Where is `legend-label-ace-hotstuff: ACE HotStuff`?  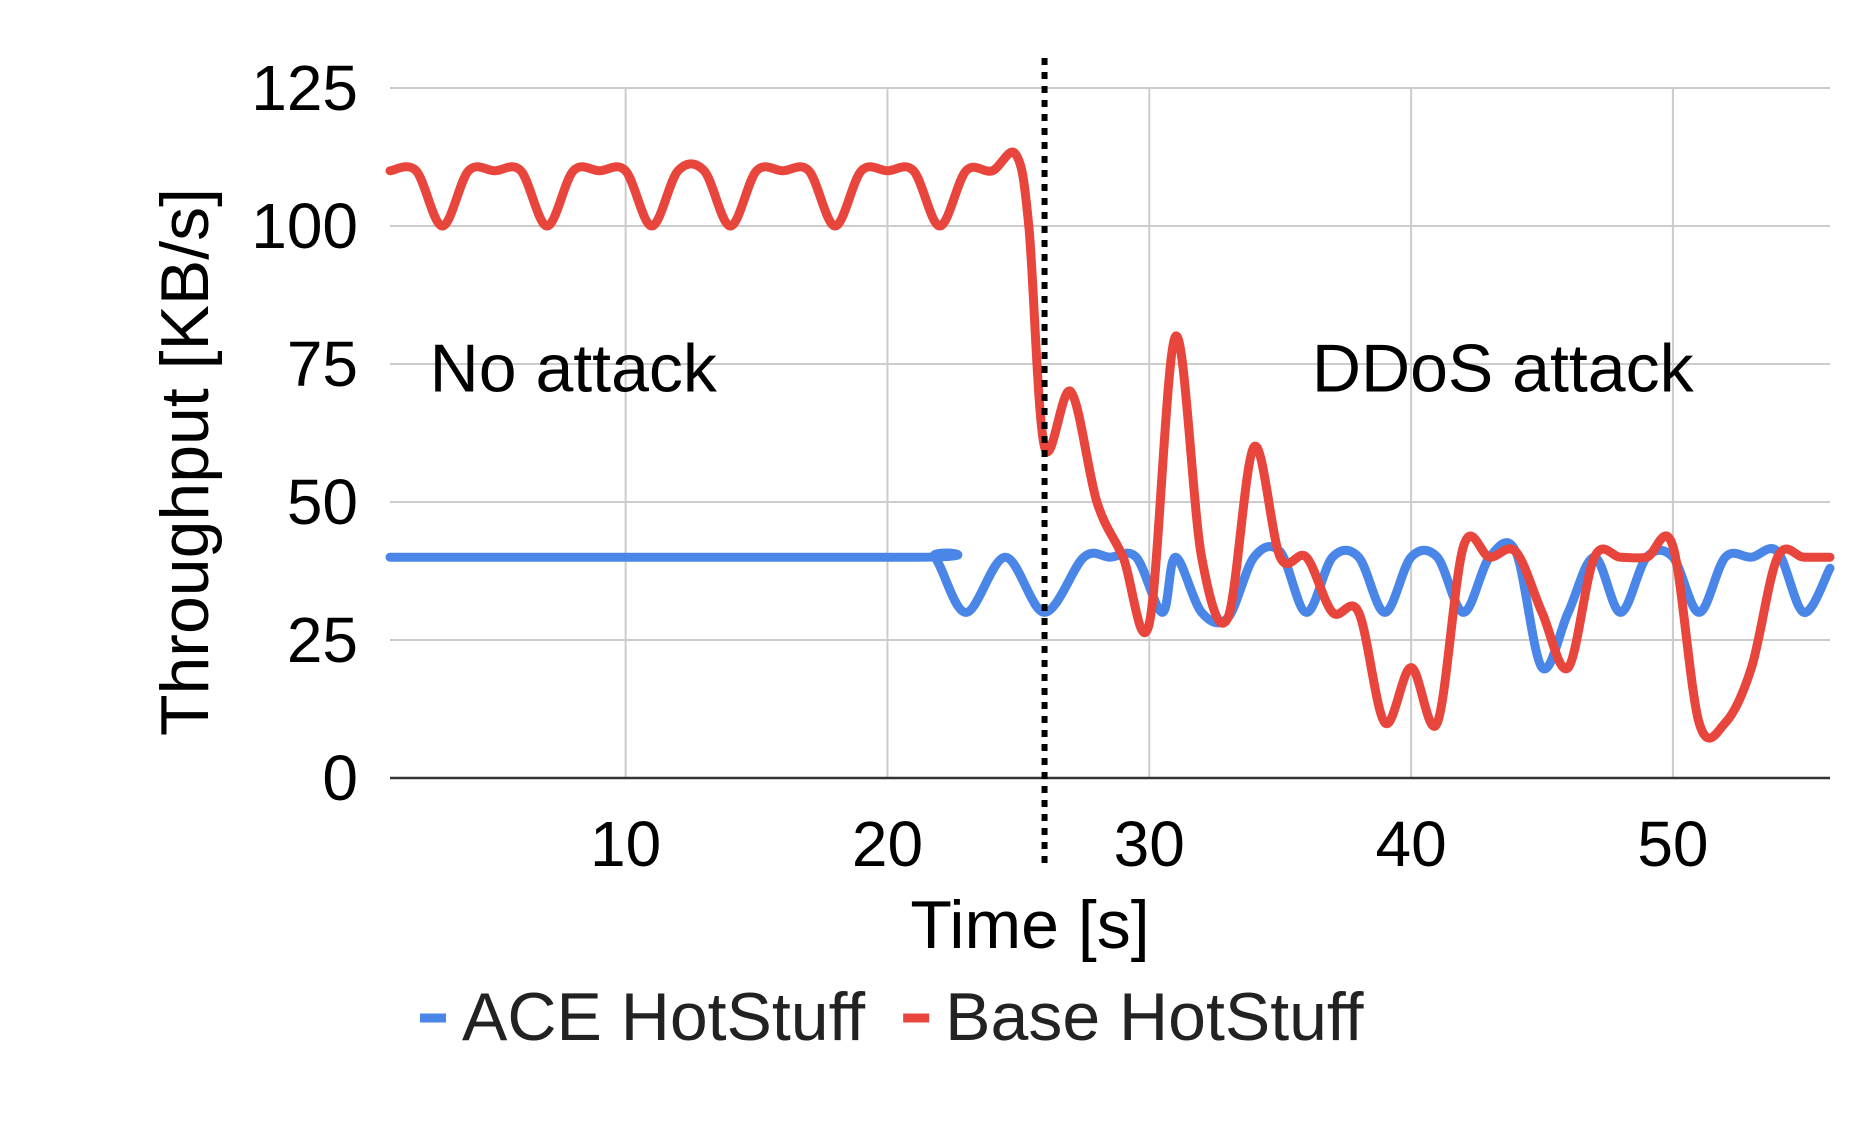 legend-label-ace-hotstuff: ACE HotStuff is located at coordinates (663, 1017).